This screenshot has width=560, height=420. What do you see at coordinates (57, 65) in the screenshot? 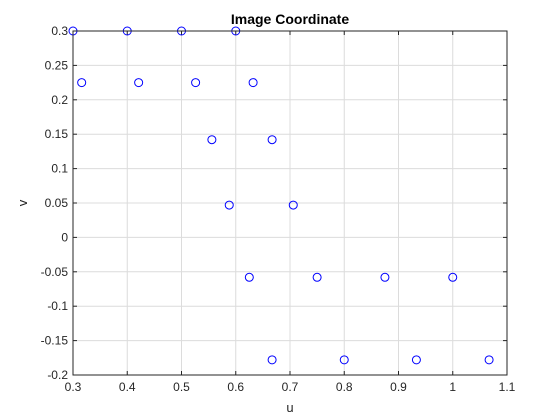
I see `y-tick-label: 0.25` at bounding box center [57, 65].